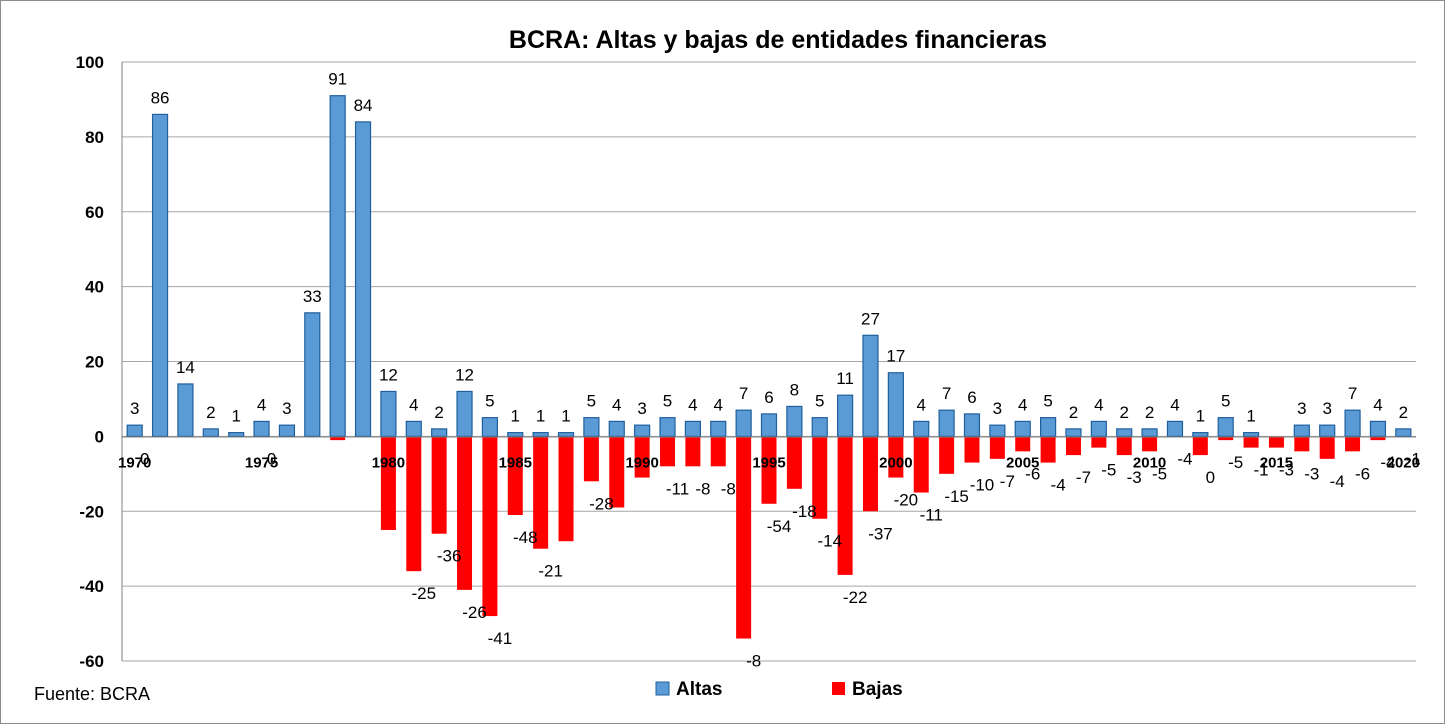 This screenshot has height=724, width=1445. I want to click on altas-data-label: 12, so click(464, 374).